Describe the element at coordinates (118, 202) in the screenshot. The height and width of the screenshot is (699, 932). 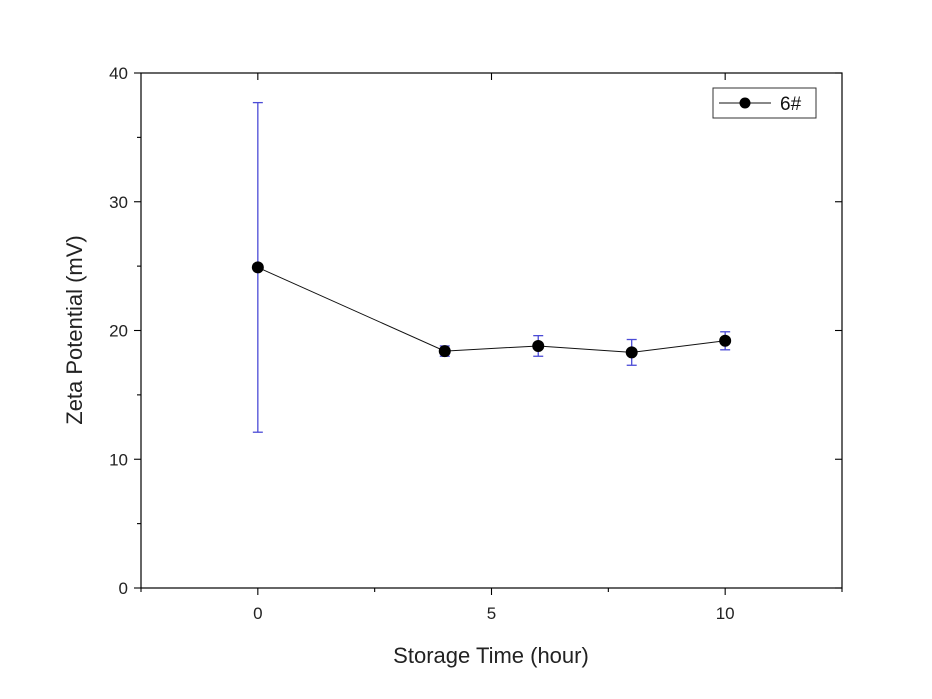
I see `y-tick-label: 30` at that location.